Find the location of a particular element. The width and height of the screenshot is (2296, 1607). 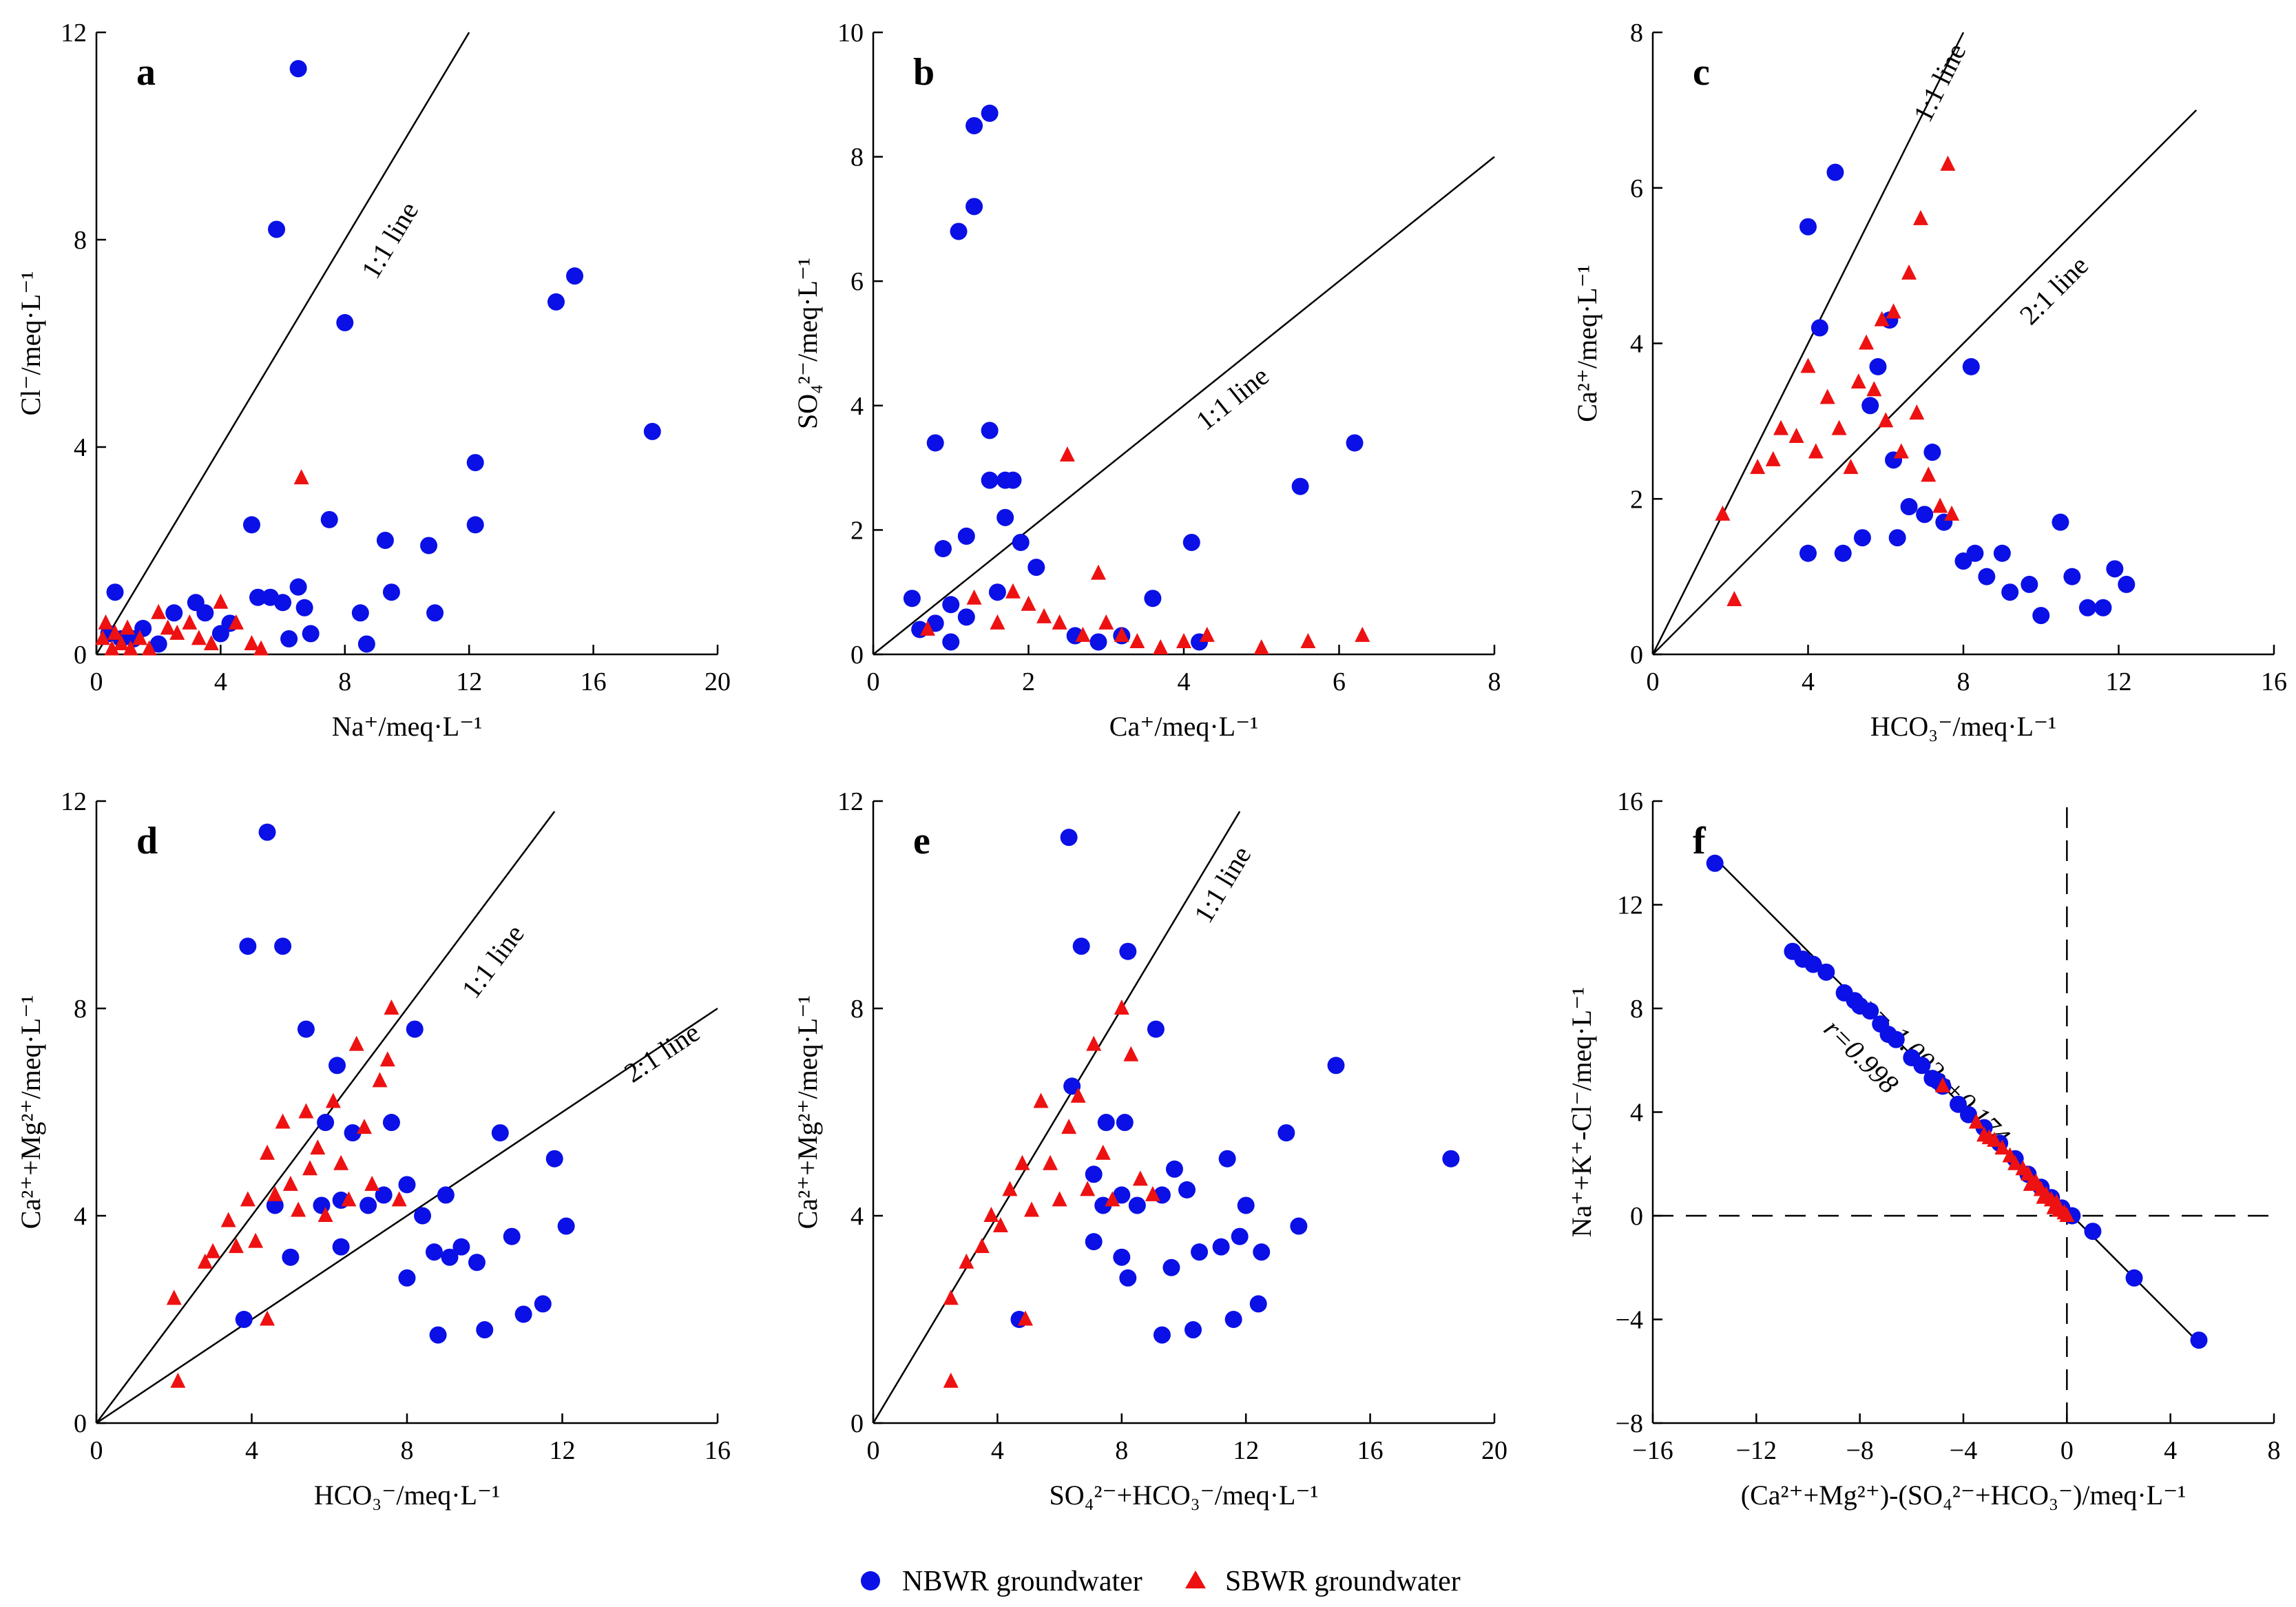

x-axis-label: Ca⁺/meq·L⁻¹ is located at coordinates (1183, 727).